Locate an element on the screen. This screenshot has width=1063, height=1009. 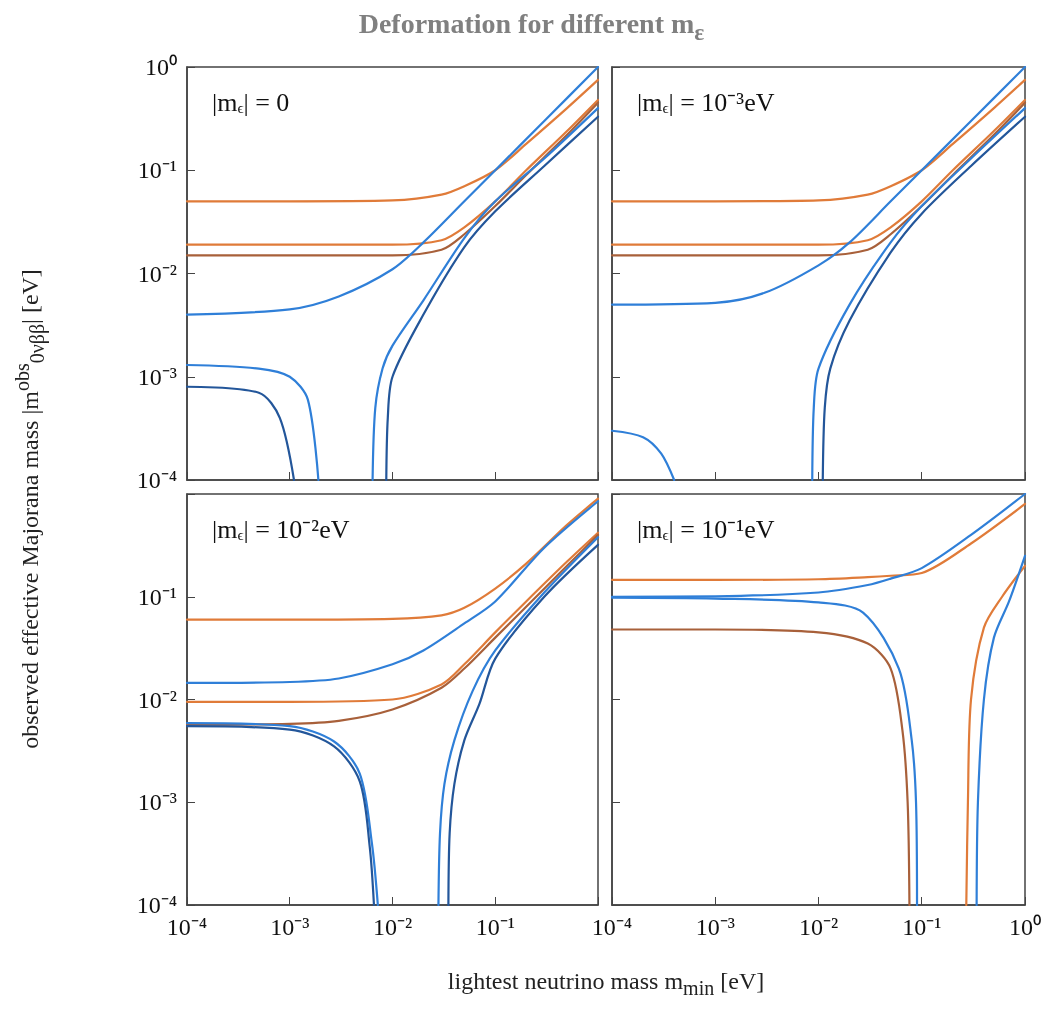
chart-title: Deformation for different m$_{ε}$ is located at coordinates (531, 27).